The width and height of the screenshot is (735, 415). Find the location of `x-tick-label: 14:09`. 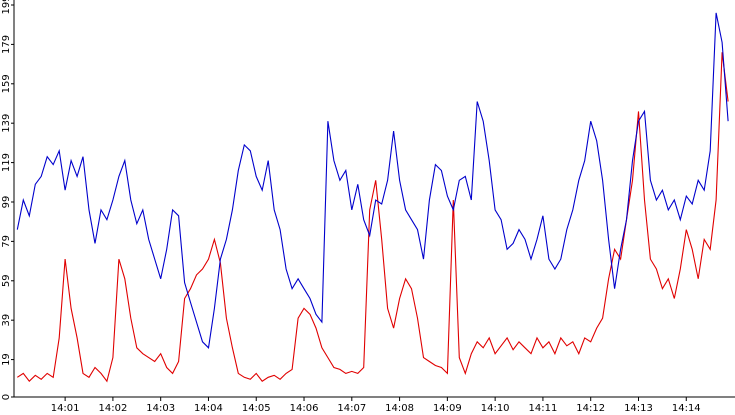

x-tick-label: 14:09 is located at coordinates (447, 408).